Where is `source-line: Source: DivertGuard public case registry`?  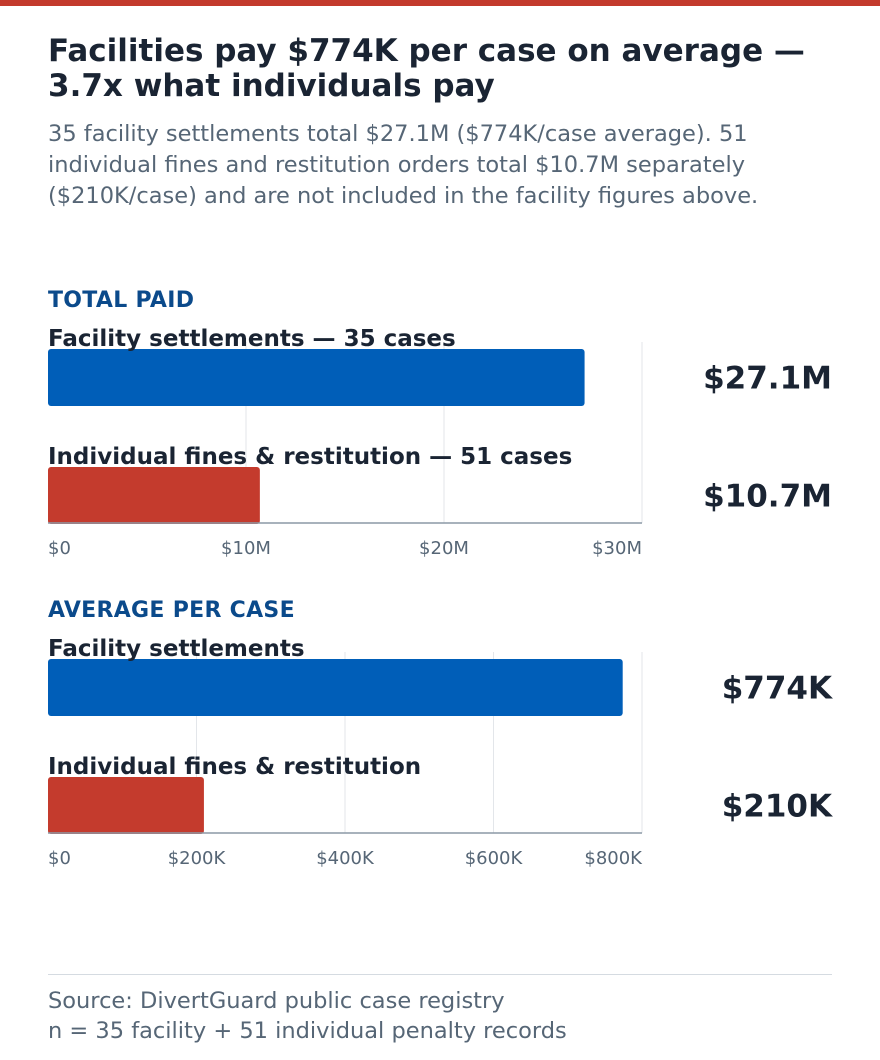
source-line: Source: DivertGuard public case registry is located at coordinates (276, 1001).